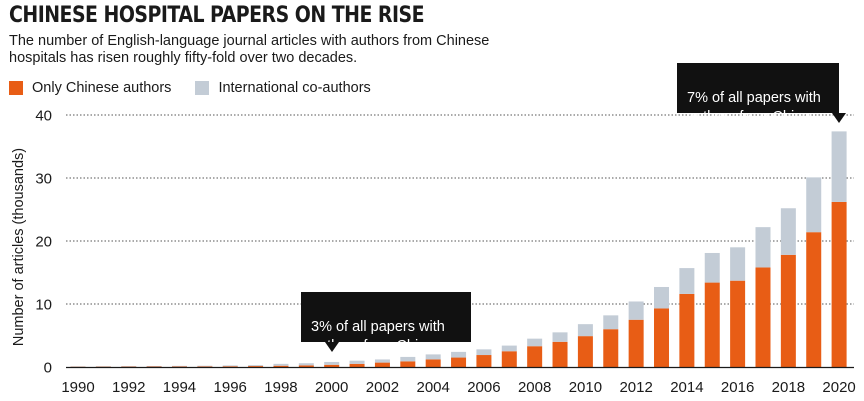  I want to click on bar-chinese-2012, so click(636, 343).